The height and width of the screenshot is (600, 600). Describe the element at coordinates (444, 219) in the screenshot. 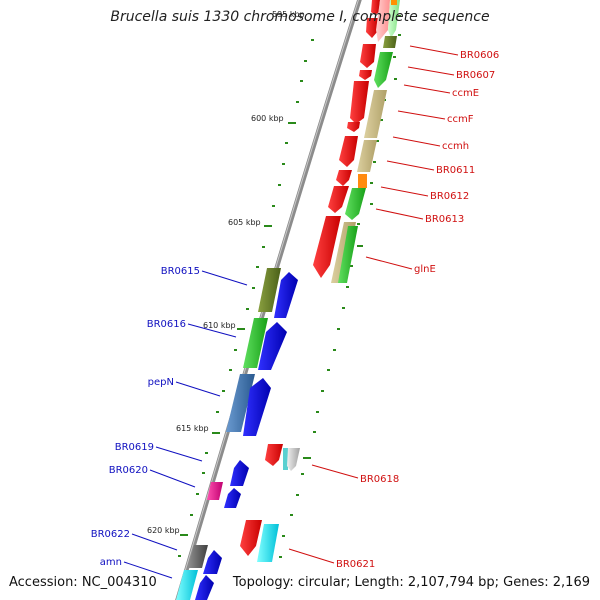

I see `gene-label-BR0613: BR0613` at that location.